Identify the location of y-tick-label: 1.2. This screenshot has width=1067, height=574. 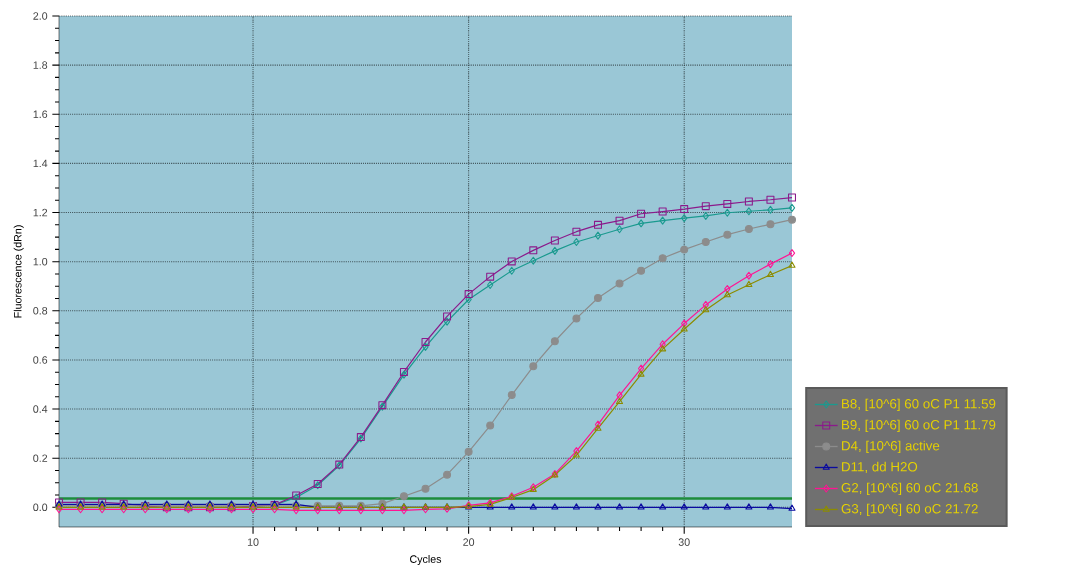
(40, 212).